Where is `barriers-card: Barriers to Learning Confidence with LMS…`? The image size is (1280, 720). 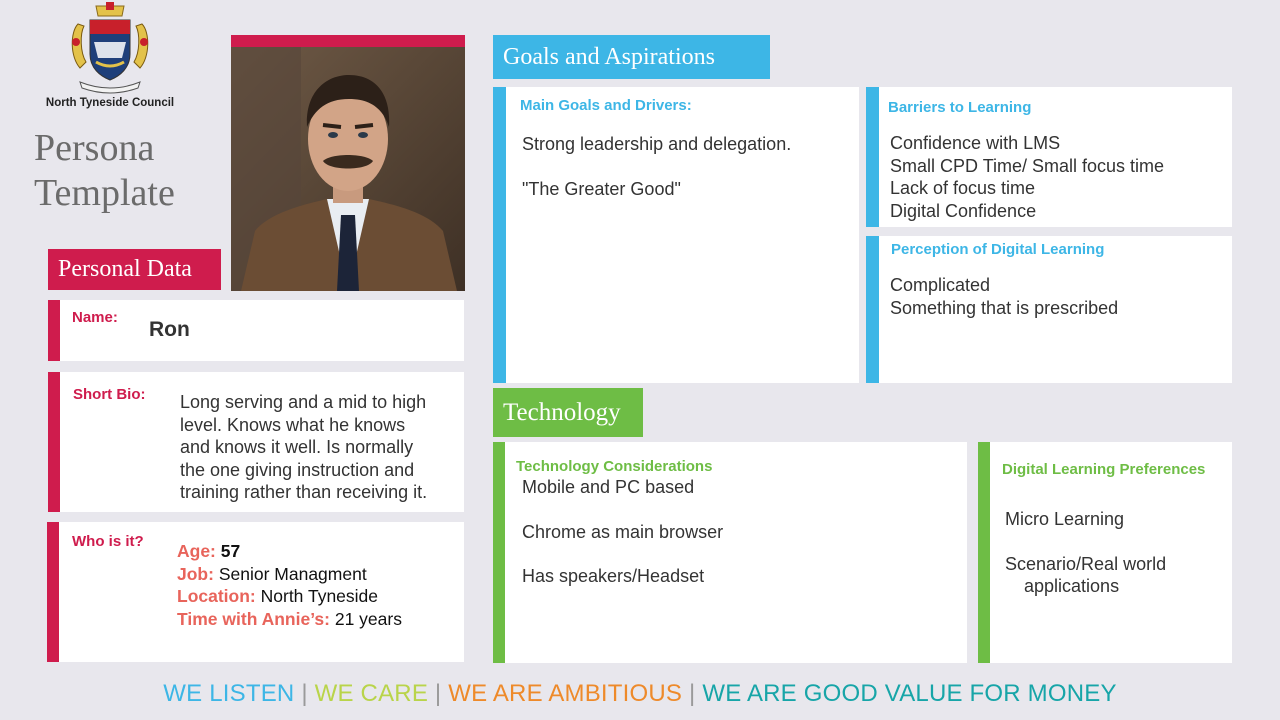
barriers-card: Barriers to Learning Confidence with LMS… is located at coordinates (1049, 157).